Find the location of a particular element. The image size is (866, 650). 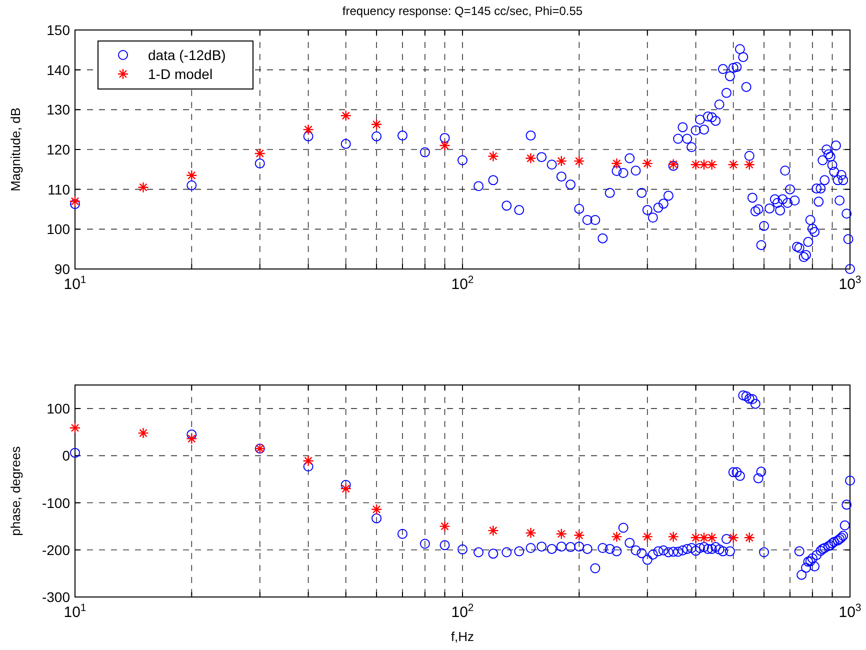

y-tick-label: -100 is located at coordinates (56, 502).